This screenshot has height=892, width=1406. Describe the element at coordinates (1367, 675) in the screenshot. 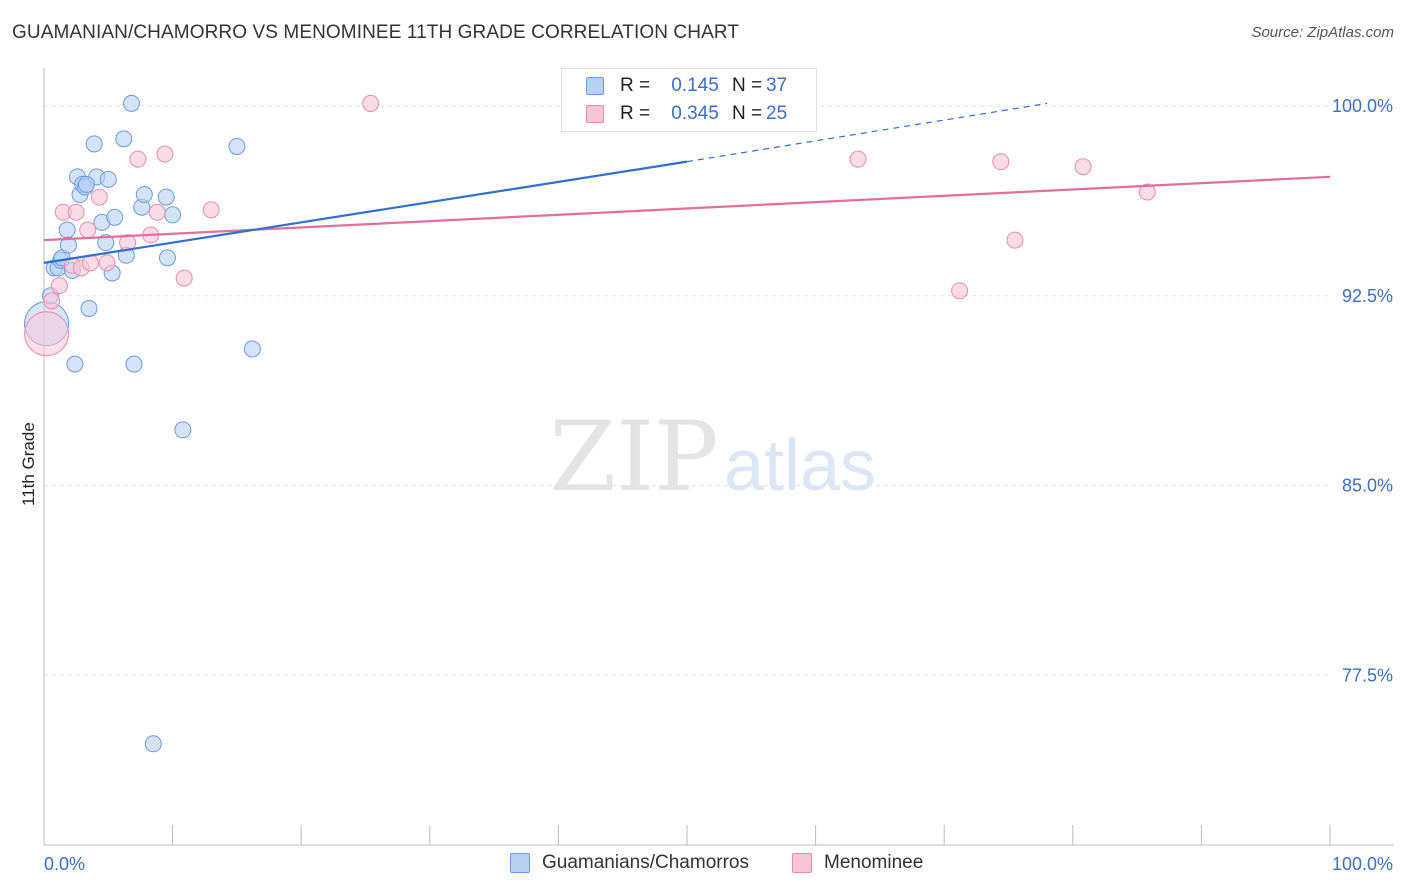

I see `y-tick-label: 77.5%` at that location.